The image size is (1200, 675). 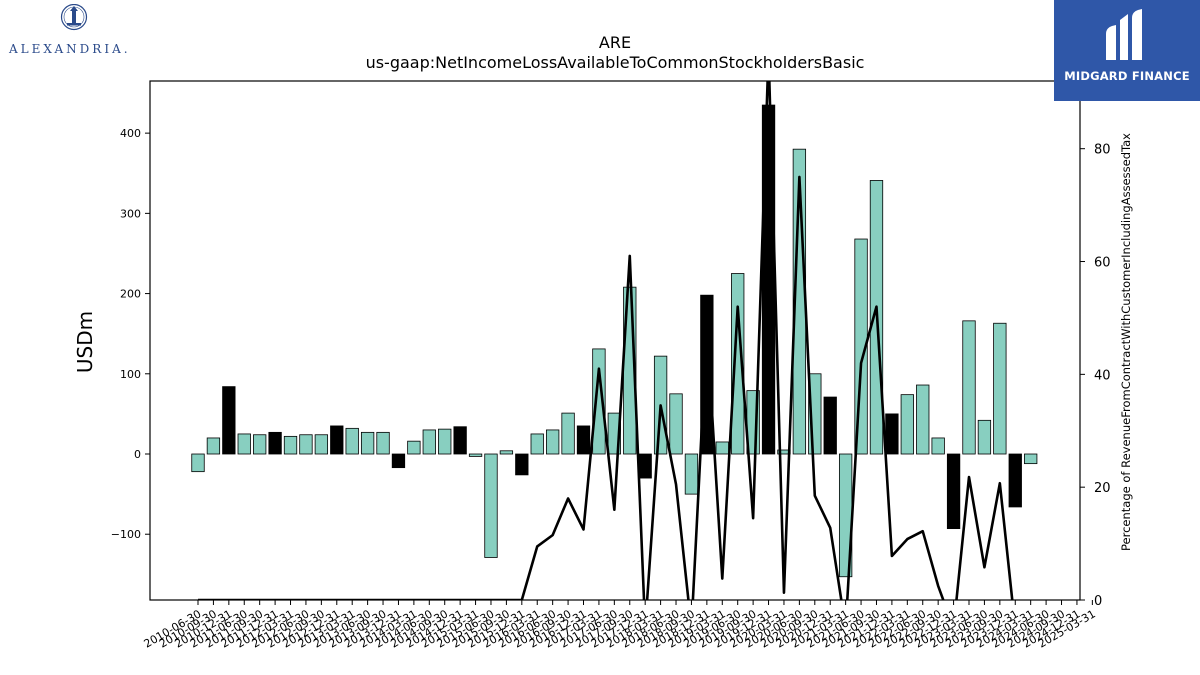 I want to click on y-tick-label: −100, so click(x=126, y=534).